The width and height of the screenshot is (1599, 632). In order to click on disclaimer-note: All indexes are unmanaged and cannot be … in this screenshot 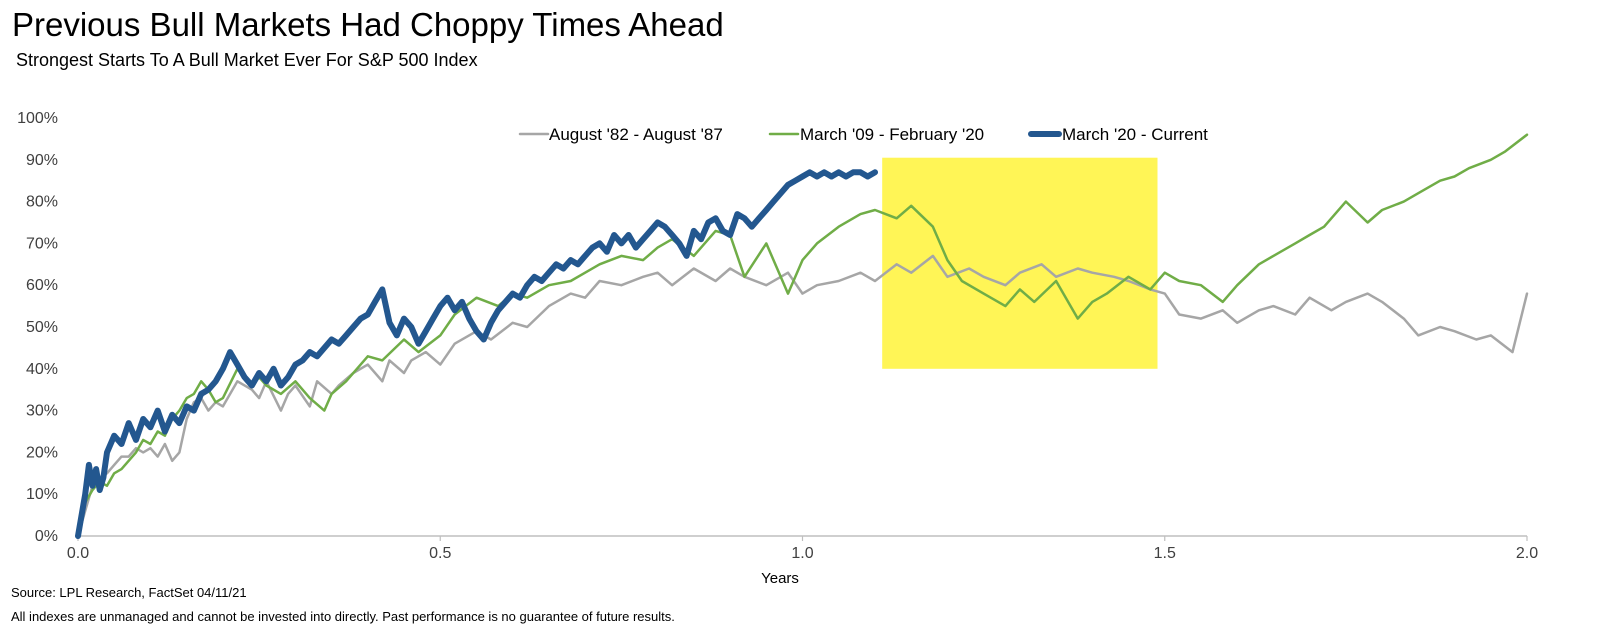, I will do `click(343, 616)`.